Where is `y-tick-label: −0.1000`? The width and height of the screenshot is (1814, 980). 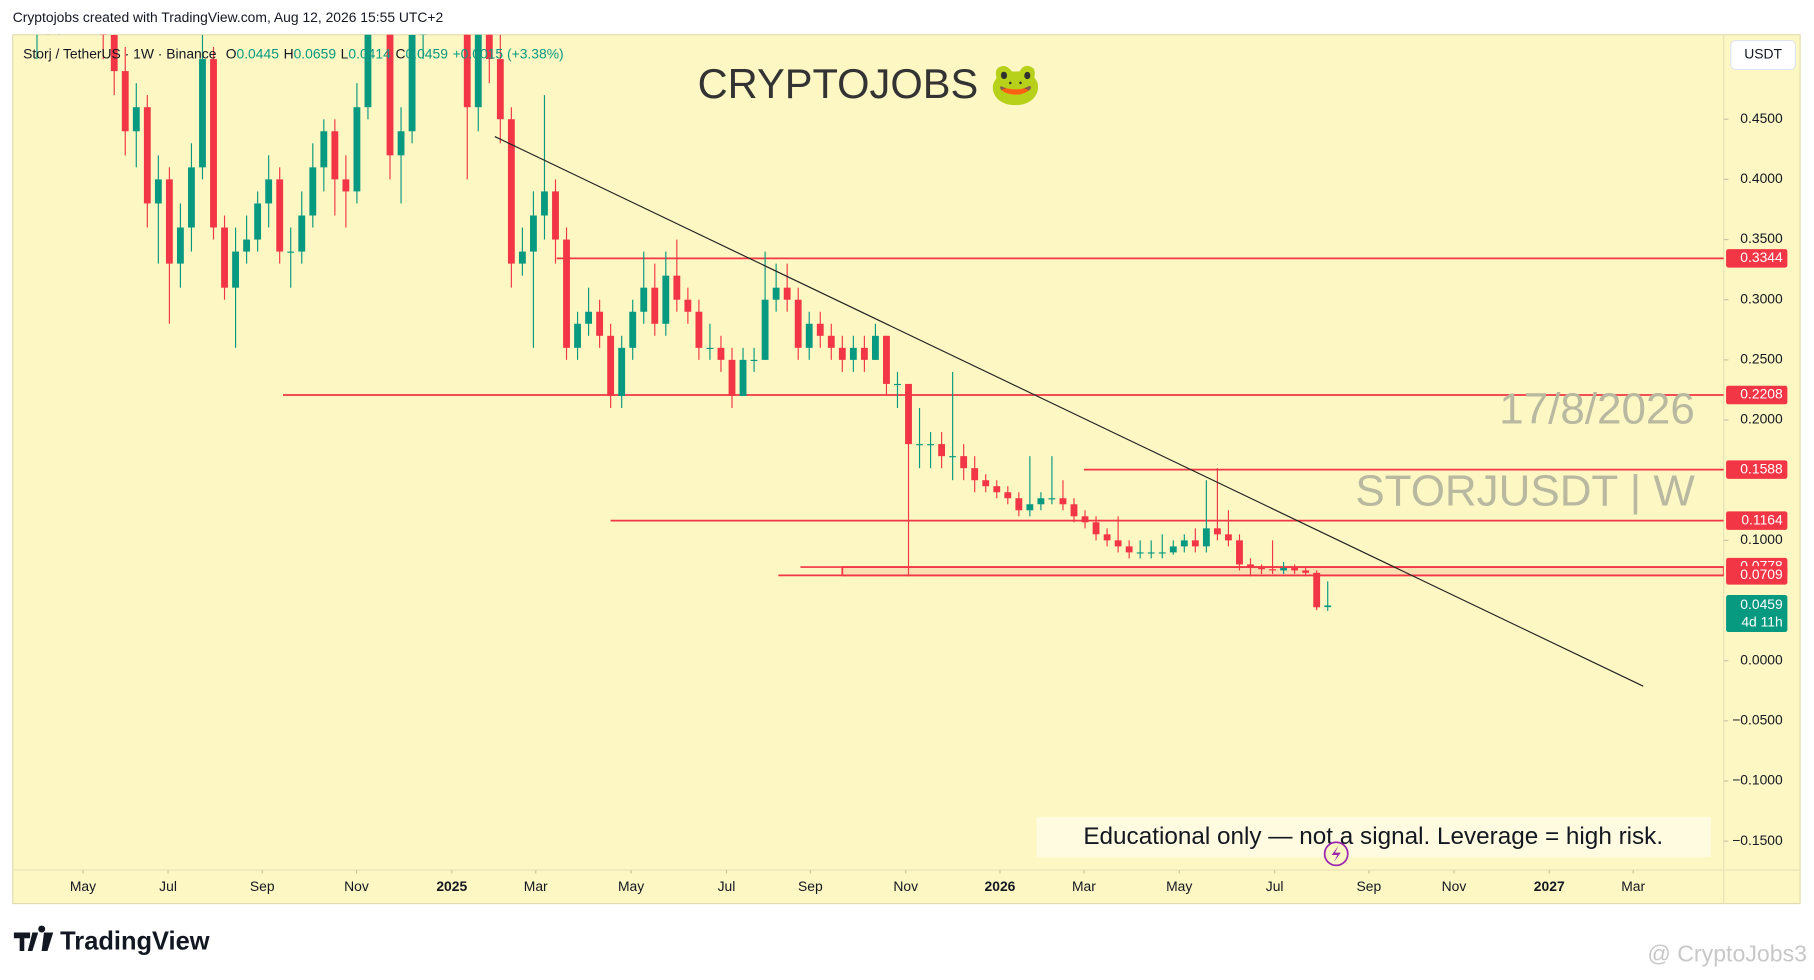
y-tick-label: −0.1000 is located at coordinates (1757, 780).